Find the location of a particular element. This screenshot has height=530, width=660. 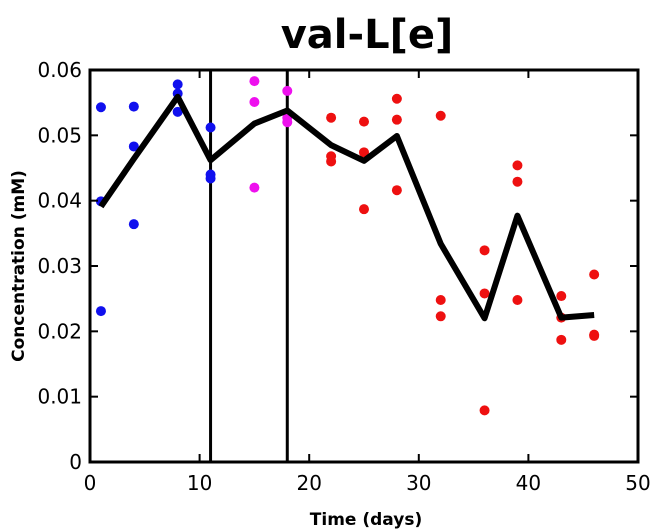

x-tick-label: 50 is located at coordinates (637, 483).